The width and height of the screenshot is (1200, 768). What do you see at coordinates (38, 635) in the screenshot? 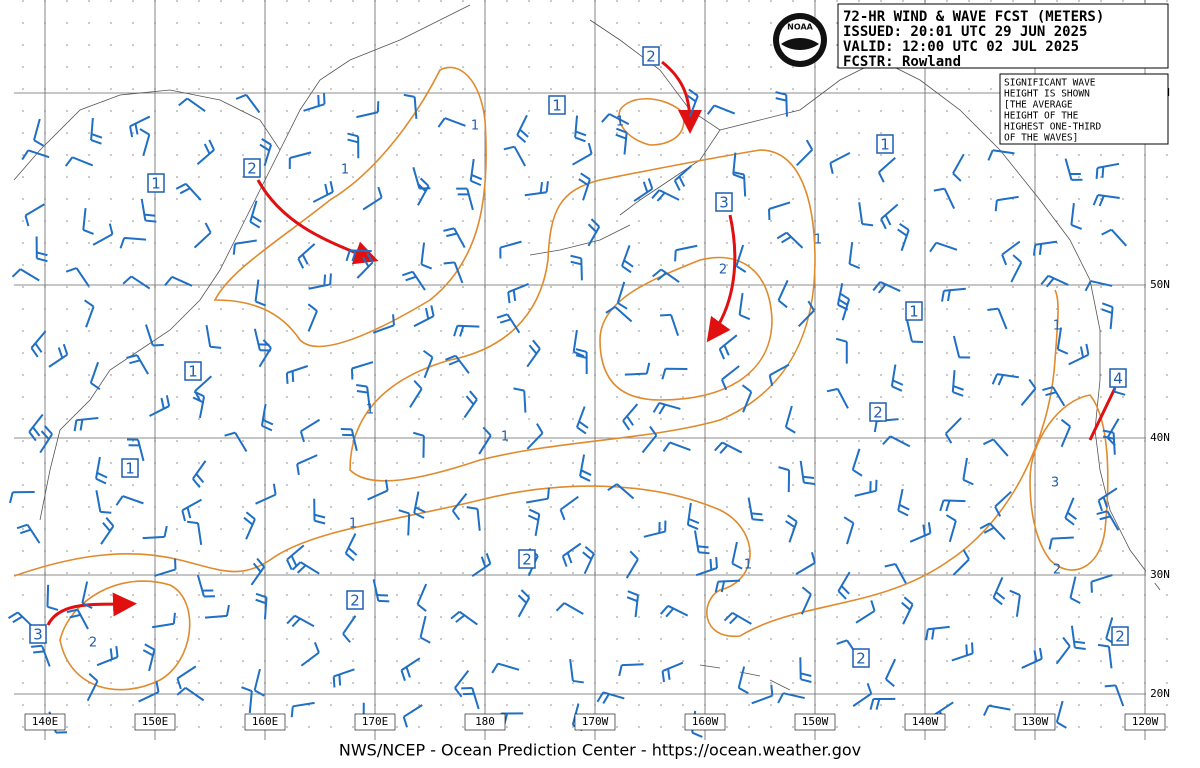
I see `wave-height-label: 3` at bounding box center [38, 635].